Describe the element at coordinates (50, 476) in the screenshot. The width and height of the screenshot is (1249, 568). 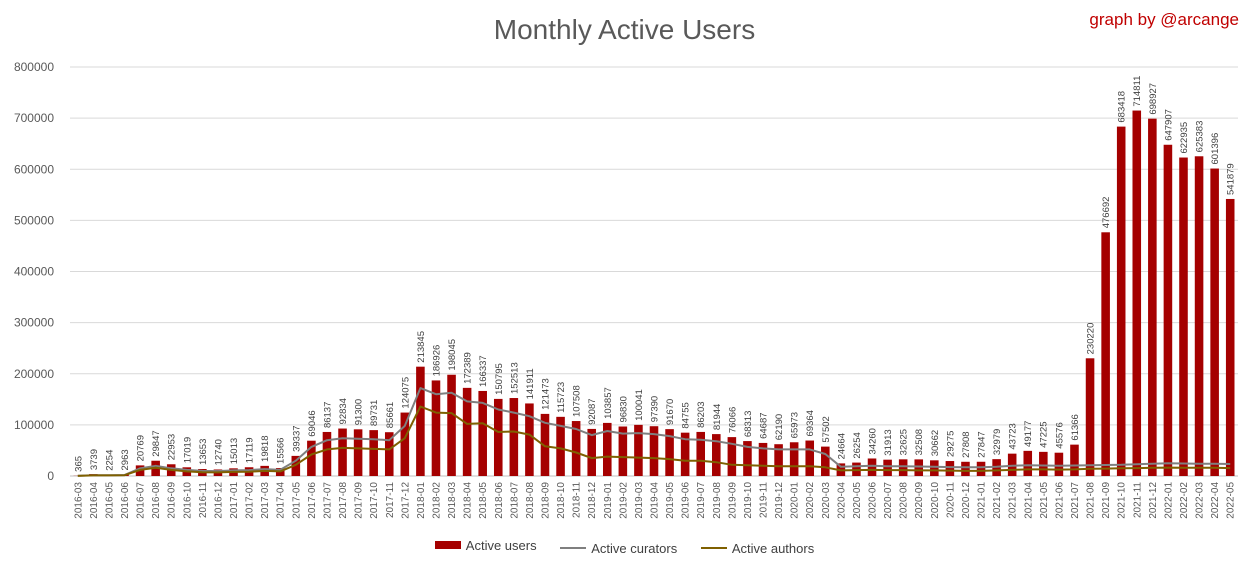
I see `y-tick-label: 0` at that location.